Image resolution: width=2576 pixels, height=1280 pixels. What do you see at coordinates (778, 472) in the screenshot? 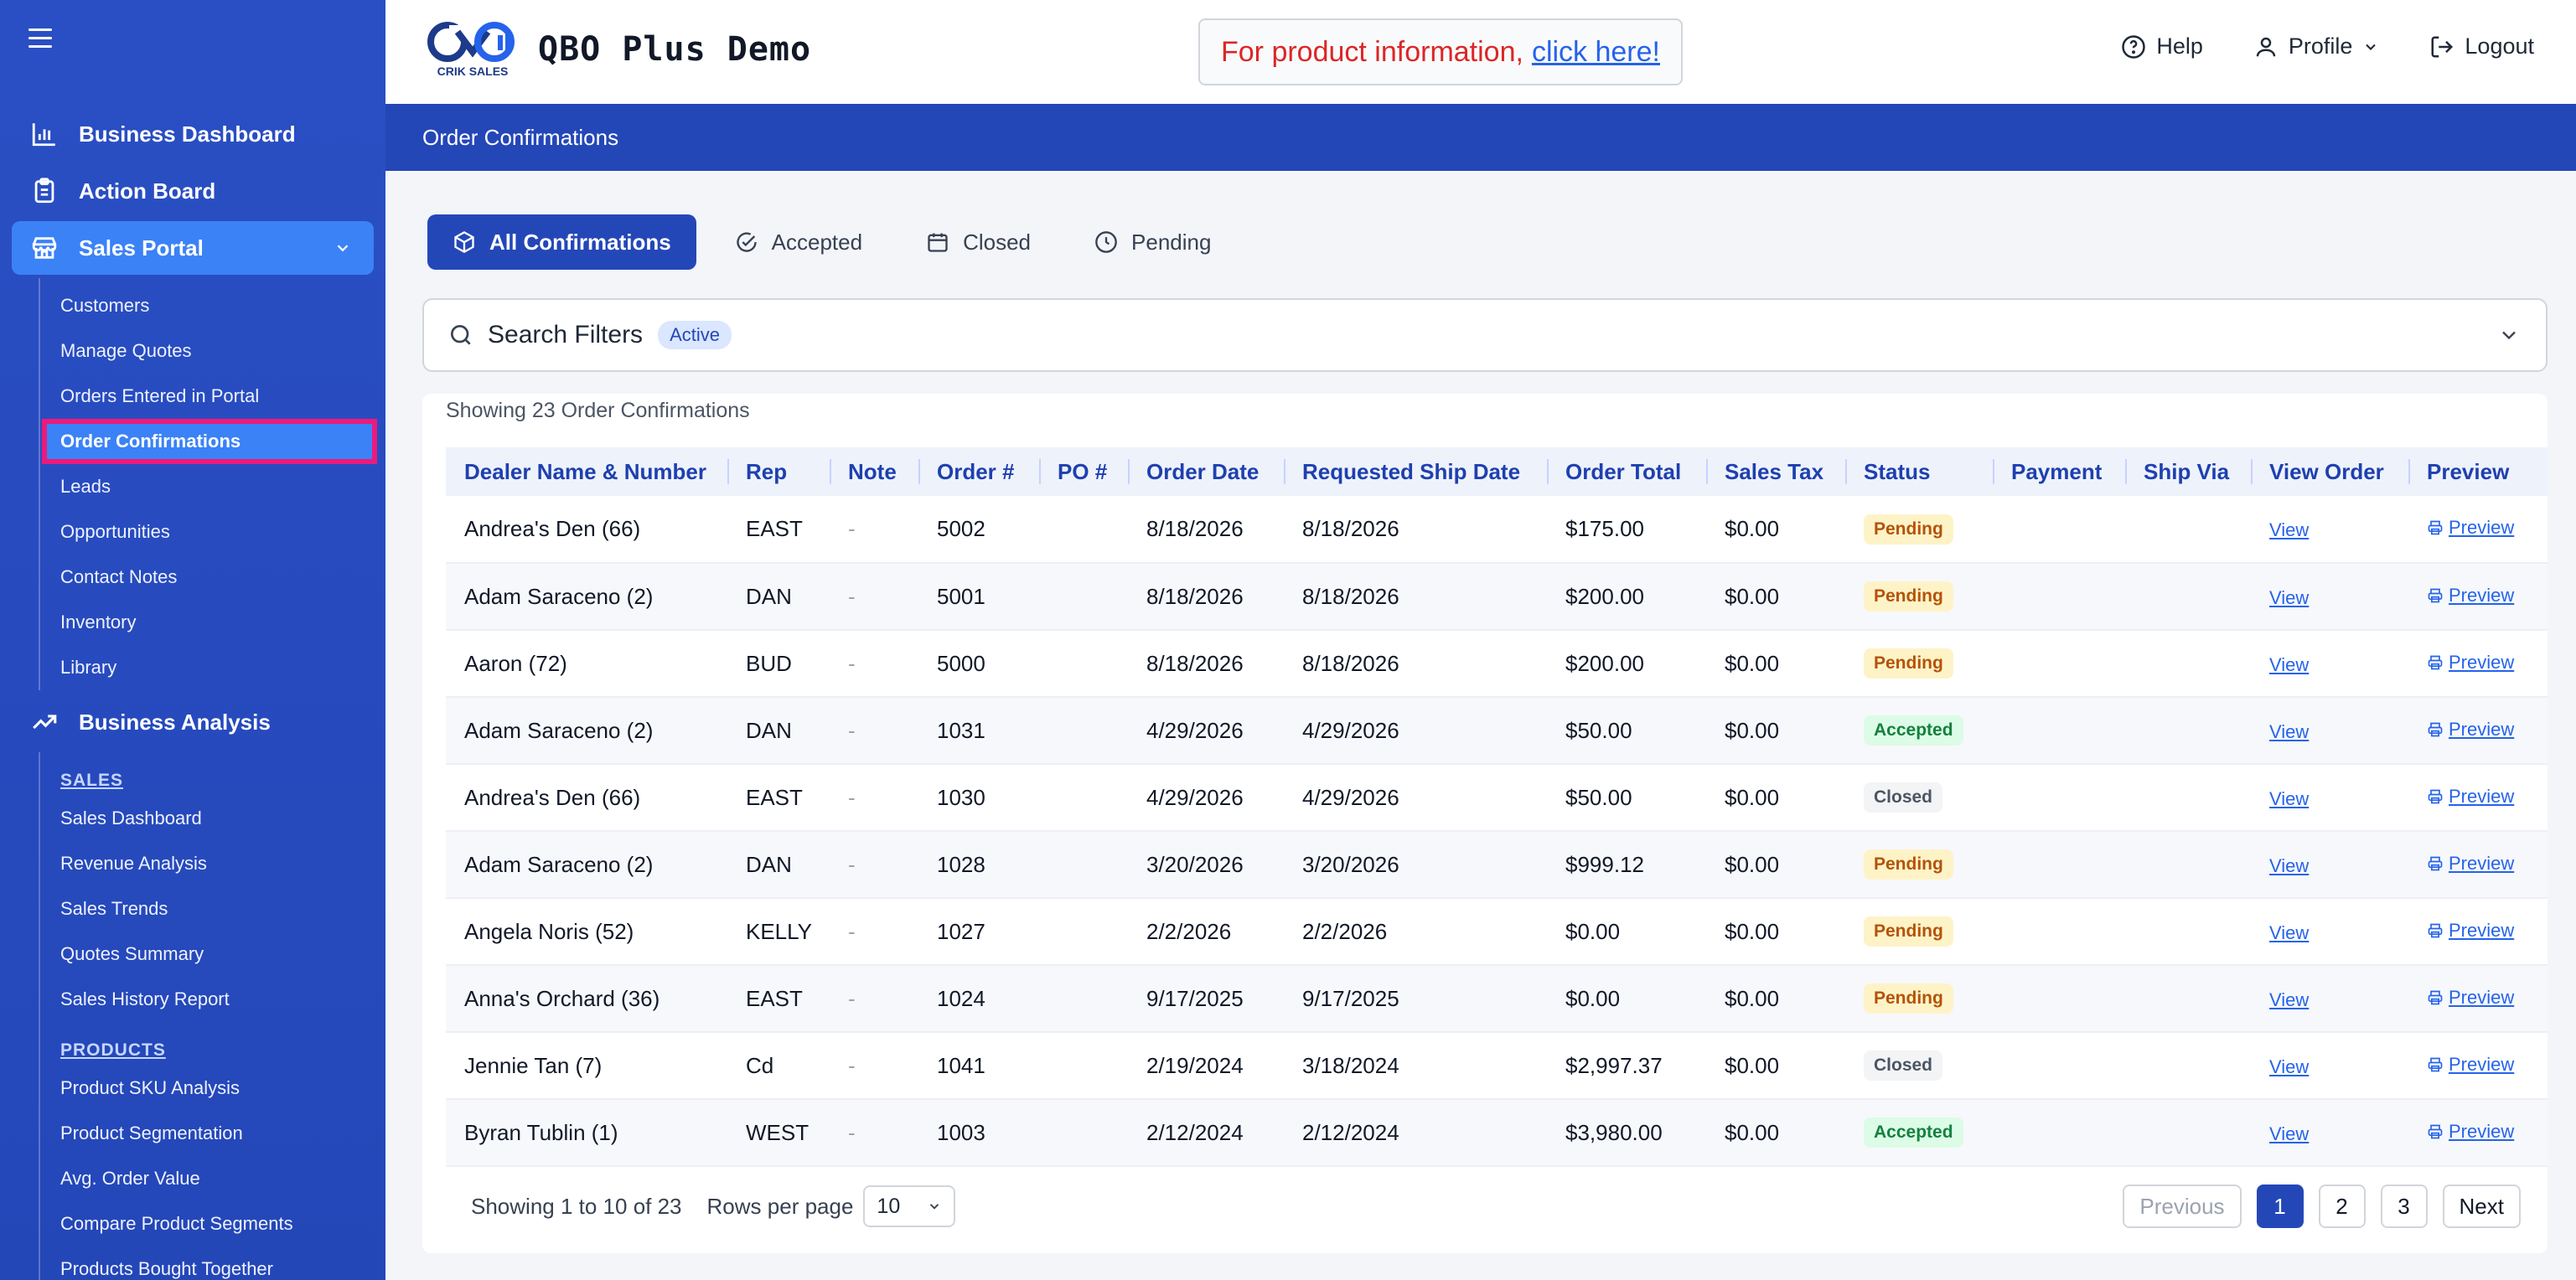
I see `column-header: Rep` at bounding box center [778, 472].